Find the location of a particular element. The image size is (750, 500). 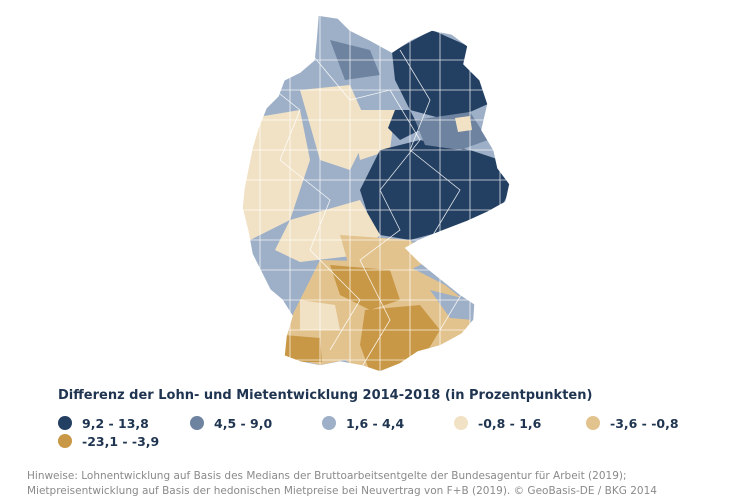

region-south-gold-north is located at coordinates (365, 287).